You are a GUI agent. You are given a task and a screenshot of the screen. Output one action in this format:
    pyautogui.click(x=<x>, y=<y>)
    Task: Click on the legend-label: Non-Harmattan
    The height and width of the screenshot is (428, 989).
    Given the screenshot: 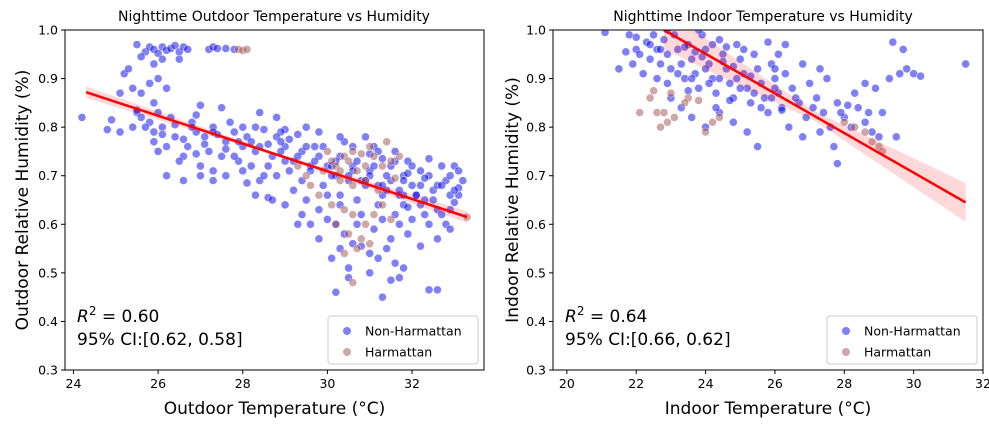 What is the action you would take?
    pyautogui.click(x=912, y=331)
    